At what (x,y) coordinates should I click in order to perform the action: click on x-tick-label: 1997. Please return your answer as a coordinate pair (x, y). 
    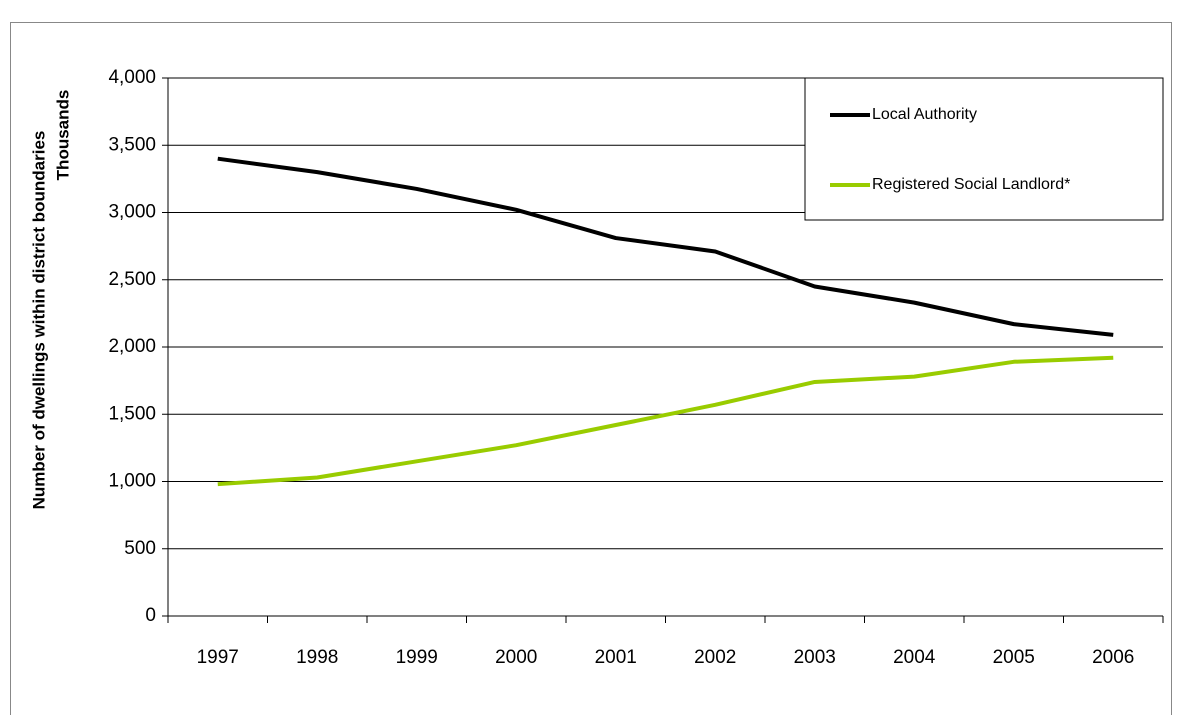
    Looking at the image, I should click on (218, 657).